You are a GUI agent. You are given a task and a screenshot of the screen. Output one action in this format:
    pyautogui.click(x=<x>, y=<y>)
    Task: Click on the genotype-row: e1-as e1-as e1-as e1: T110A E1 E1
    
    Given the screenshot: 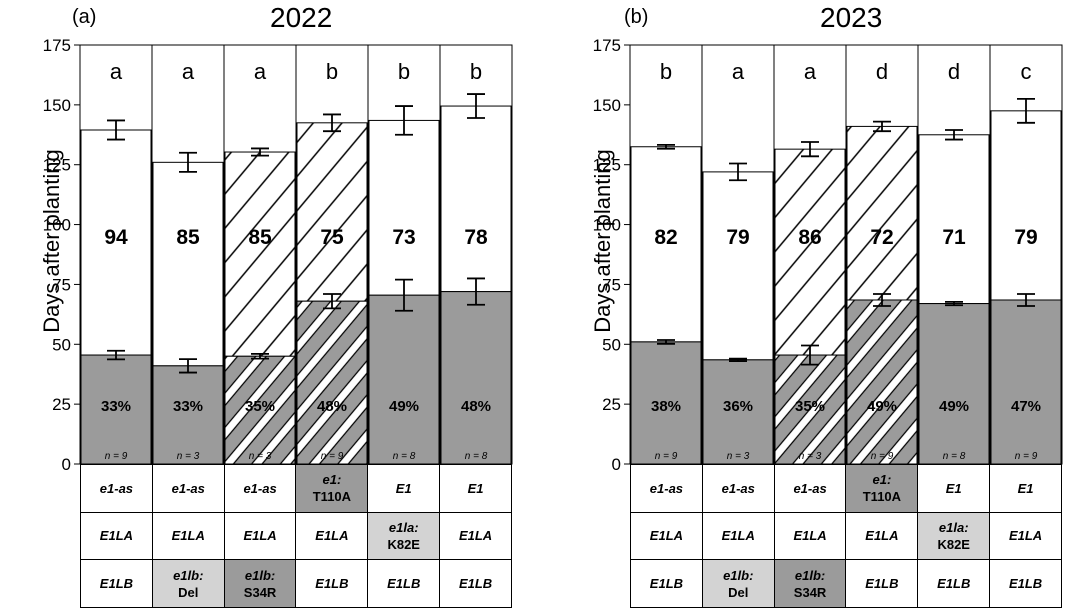 What is the action you would take?
    pyautogui.click(x=846, y=488)
    